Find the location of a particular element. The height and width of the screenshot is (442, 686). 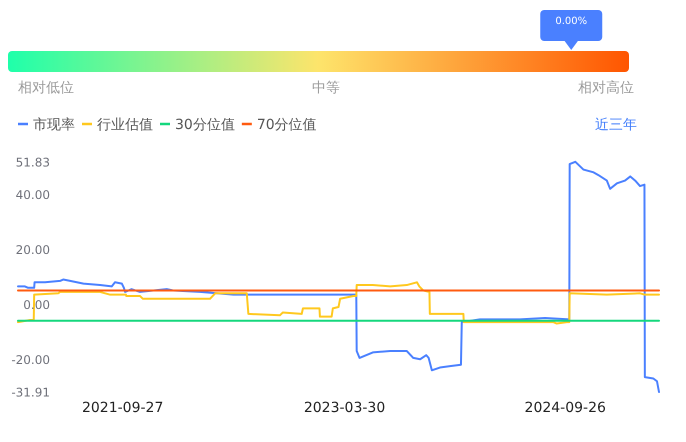

y-tick-label: -31.91 is located at coordinates (30, 393).